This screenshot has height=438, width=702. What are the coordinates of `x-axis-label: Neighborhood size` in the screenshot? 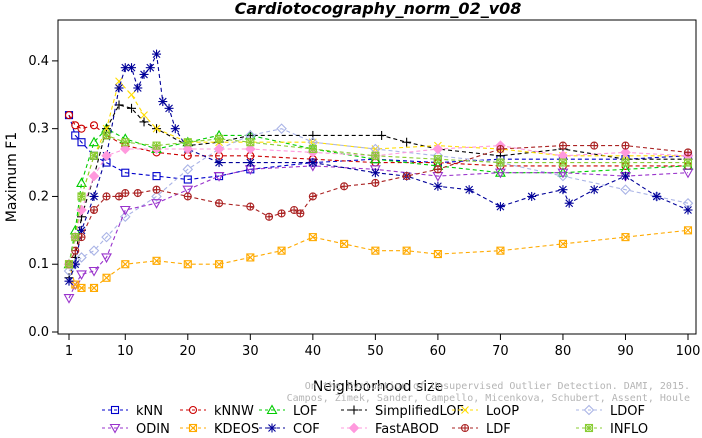 It's located at (378, 387).